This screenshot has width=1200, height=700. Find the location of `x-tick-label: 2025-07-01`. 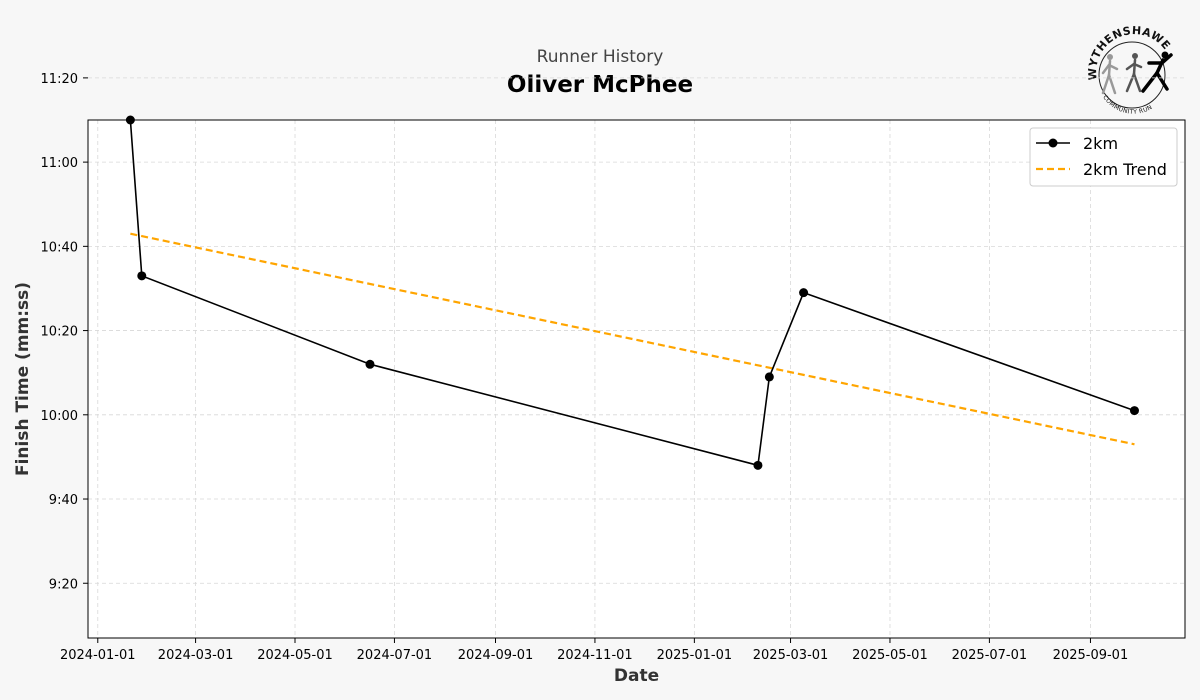

x-tick-label: 2025-07-01 is located at coordinates (990, 655).